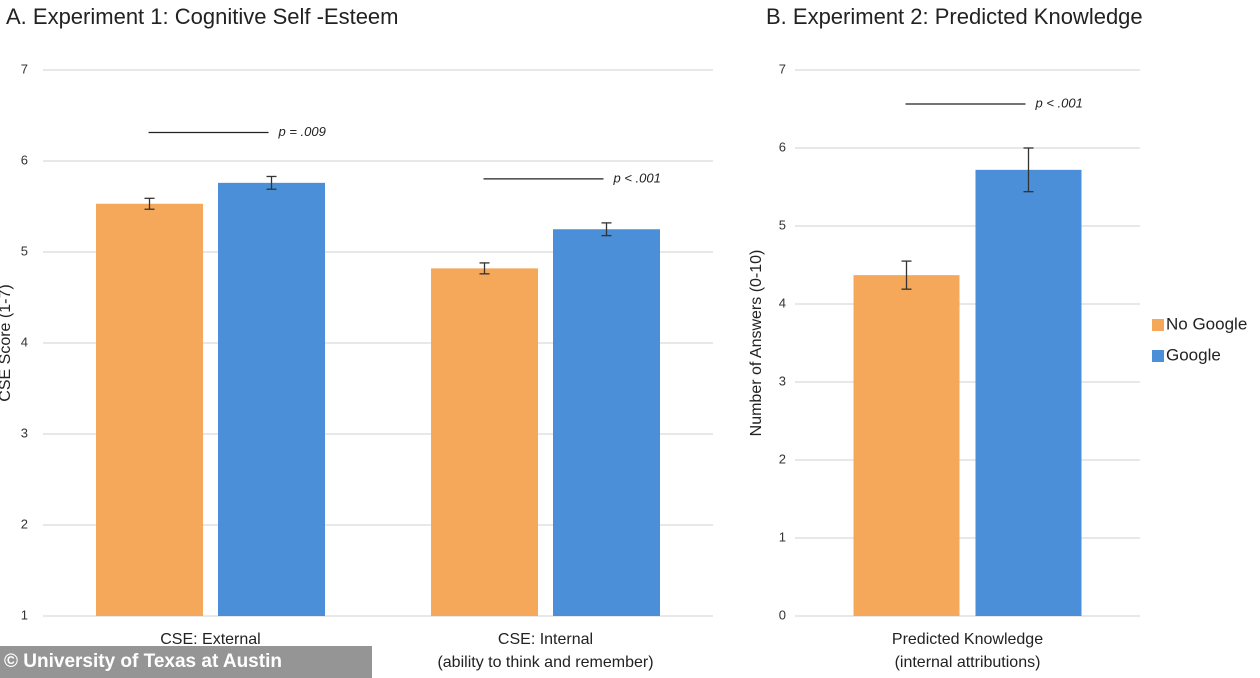 This screenshot has height=678, width=1260. What do you see at coordinates (1193, 354) in the screenshot?
I see `legend-label: Google` at bounding box center [1193, 354].